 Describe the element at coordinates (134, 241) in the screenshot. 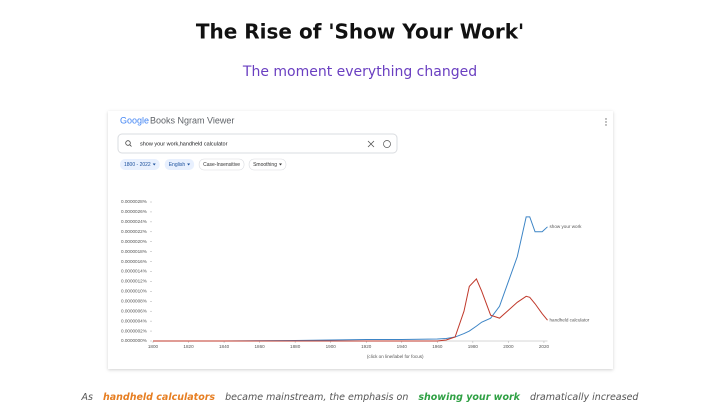

I see `y-tick-label: 0.0000020%` at that location.